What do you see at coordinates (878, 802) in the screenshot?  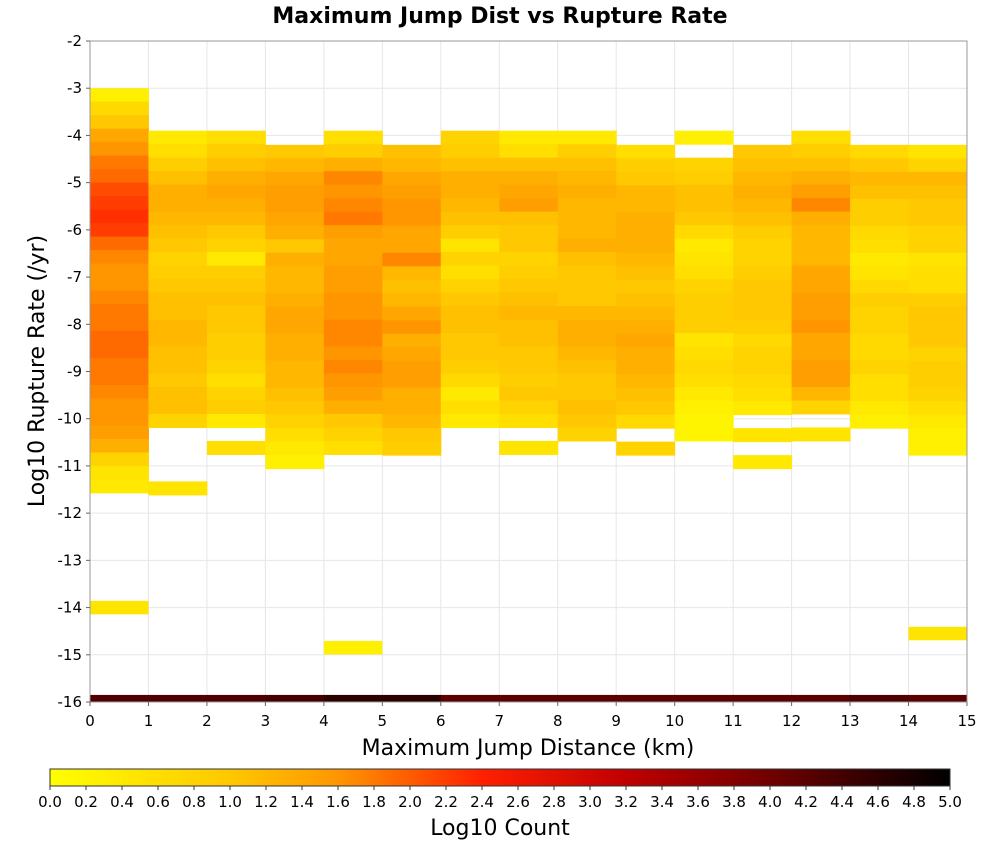 I see `colorbar-tick-label: 4.6` at bounding box center [878, 802].